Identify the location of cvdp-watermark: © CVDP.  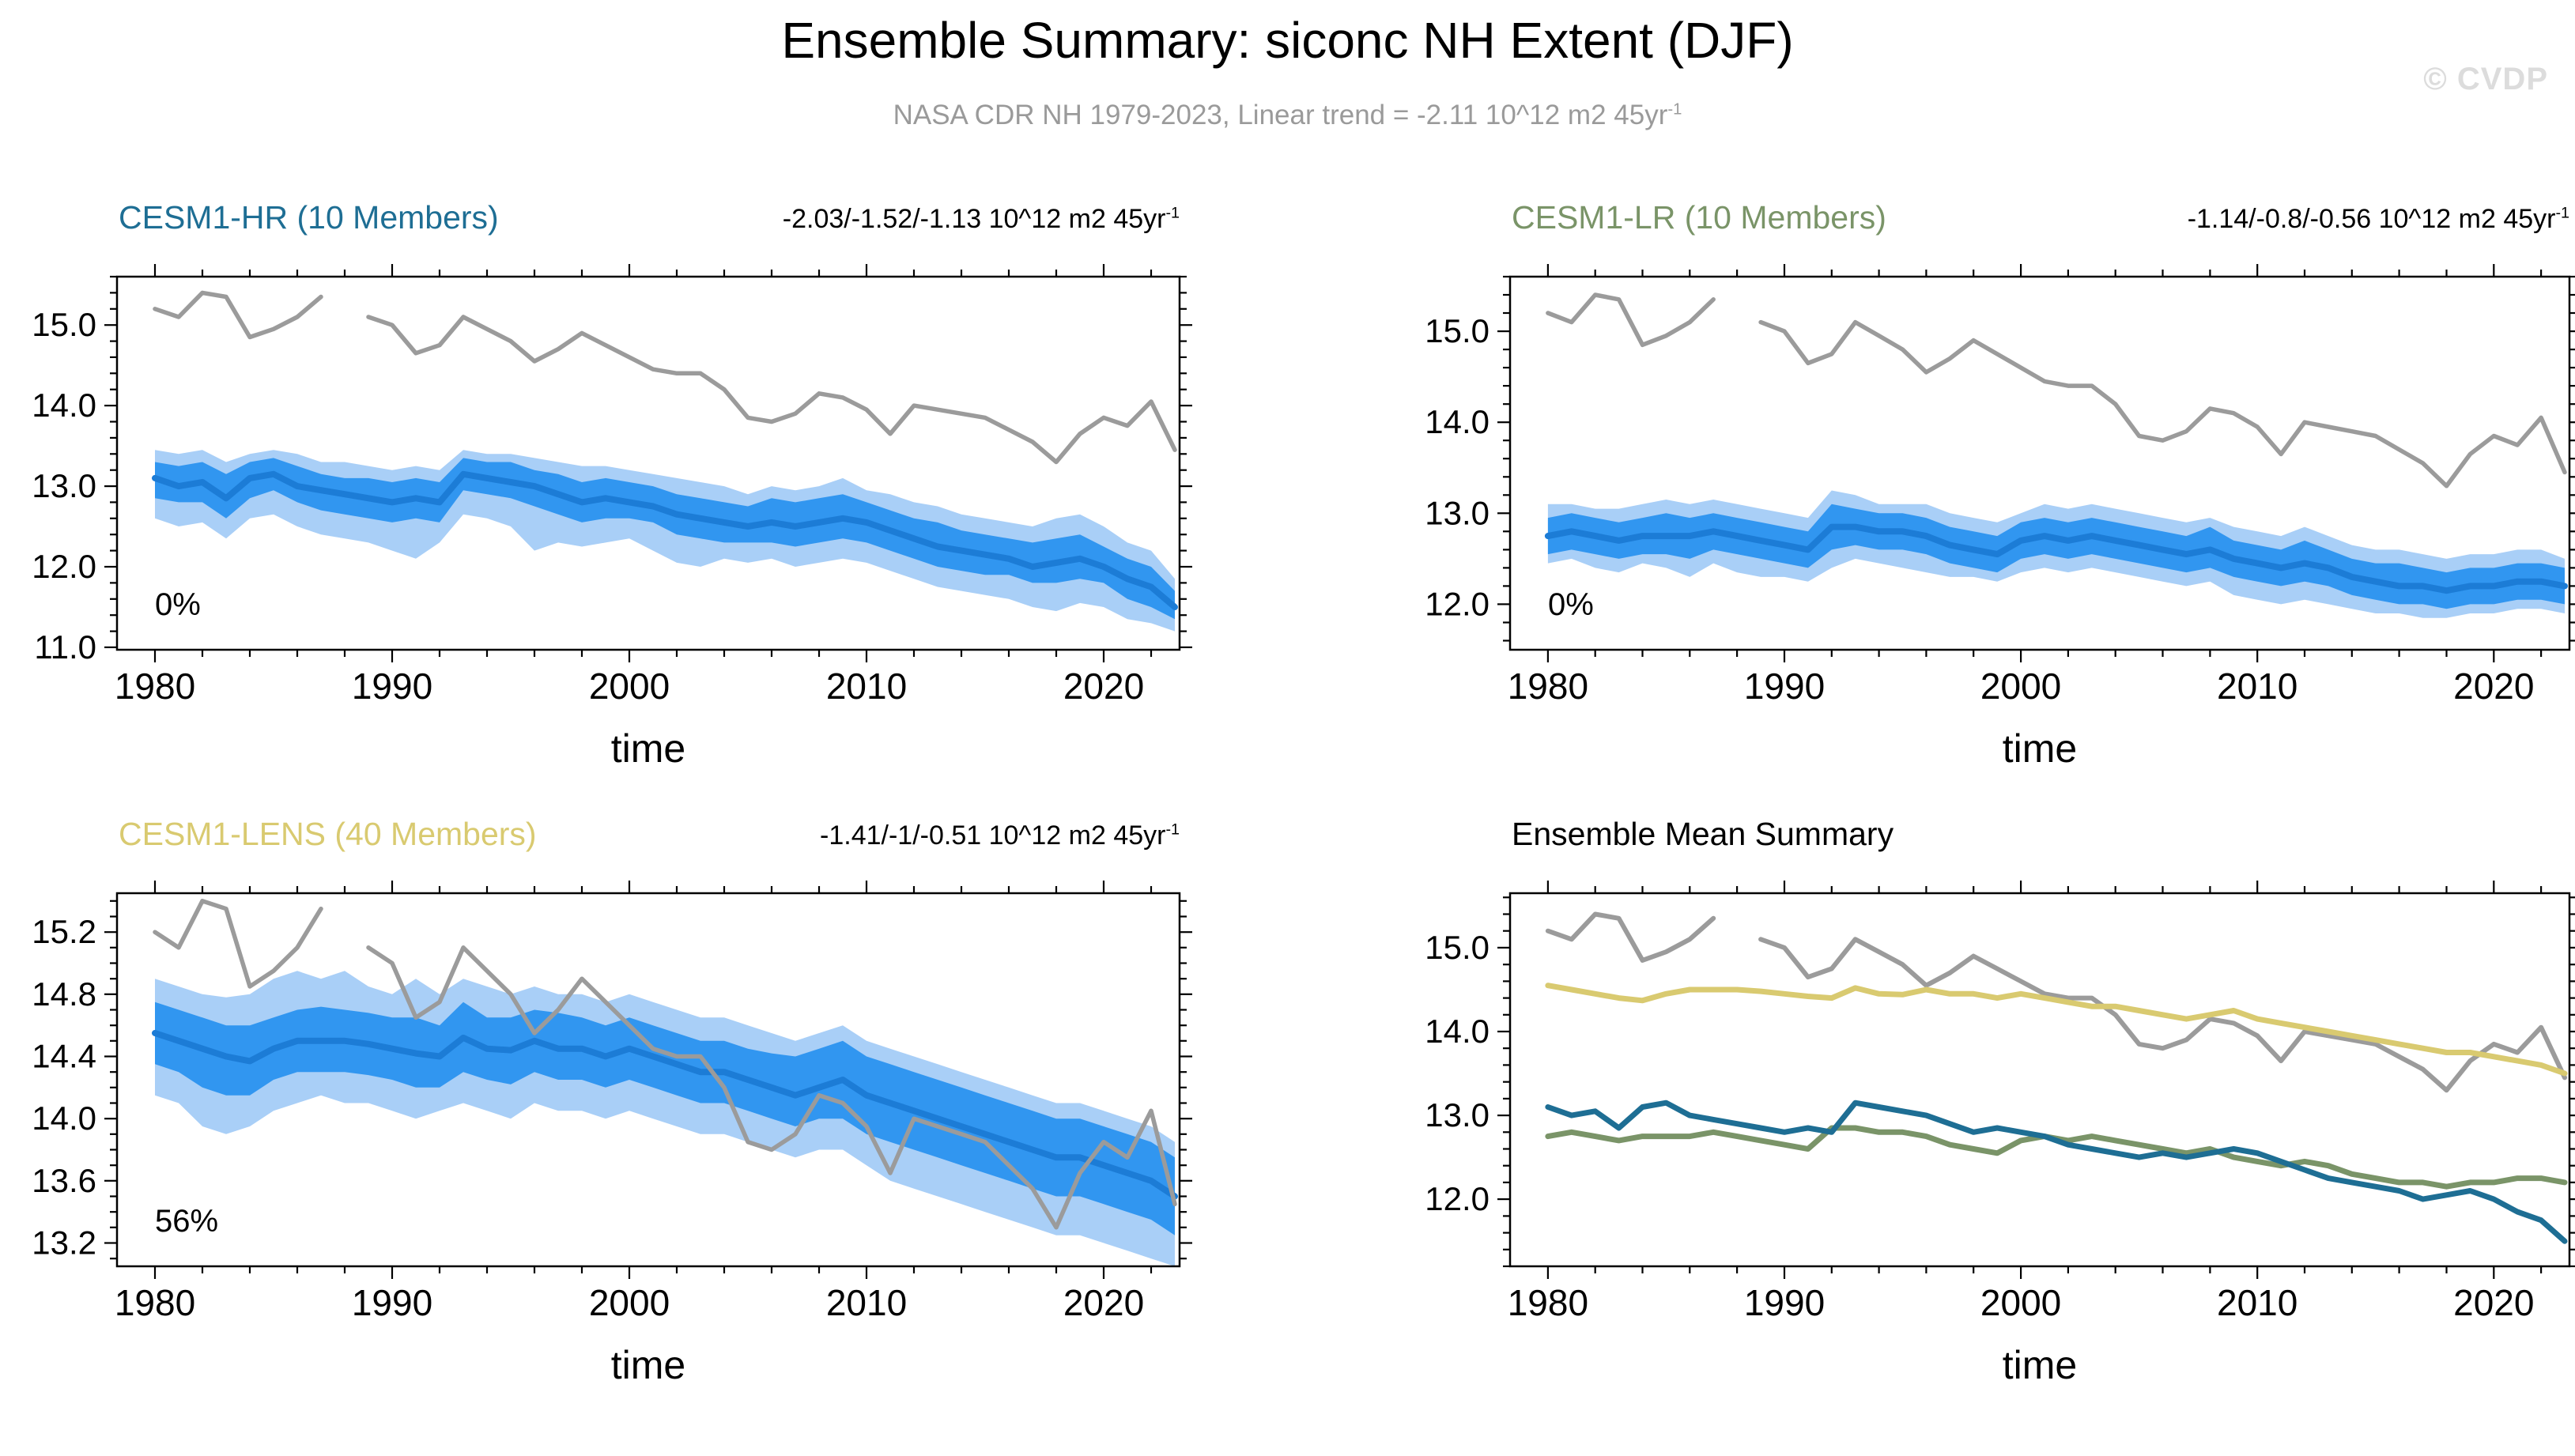
(2485, 79).